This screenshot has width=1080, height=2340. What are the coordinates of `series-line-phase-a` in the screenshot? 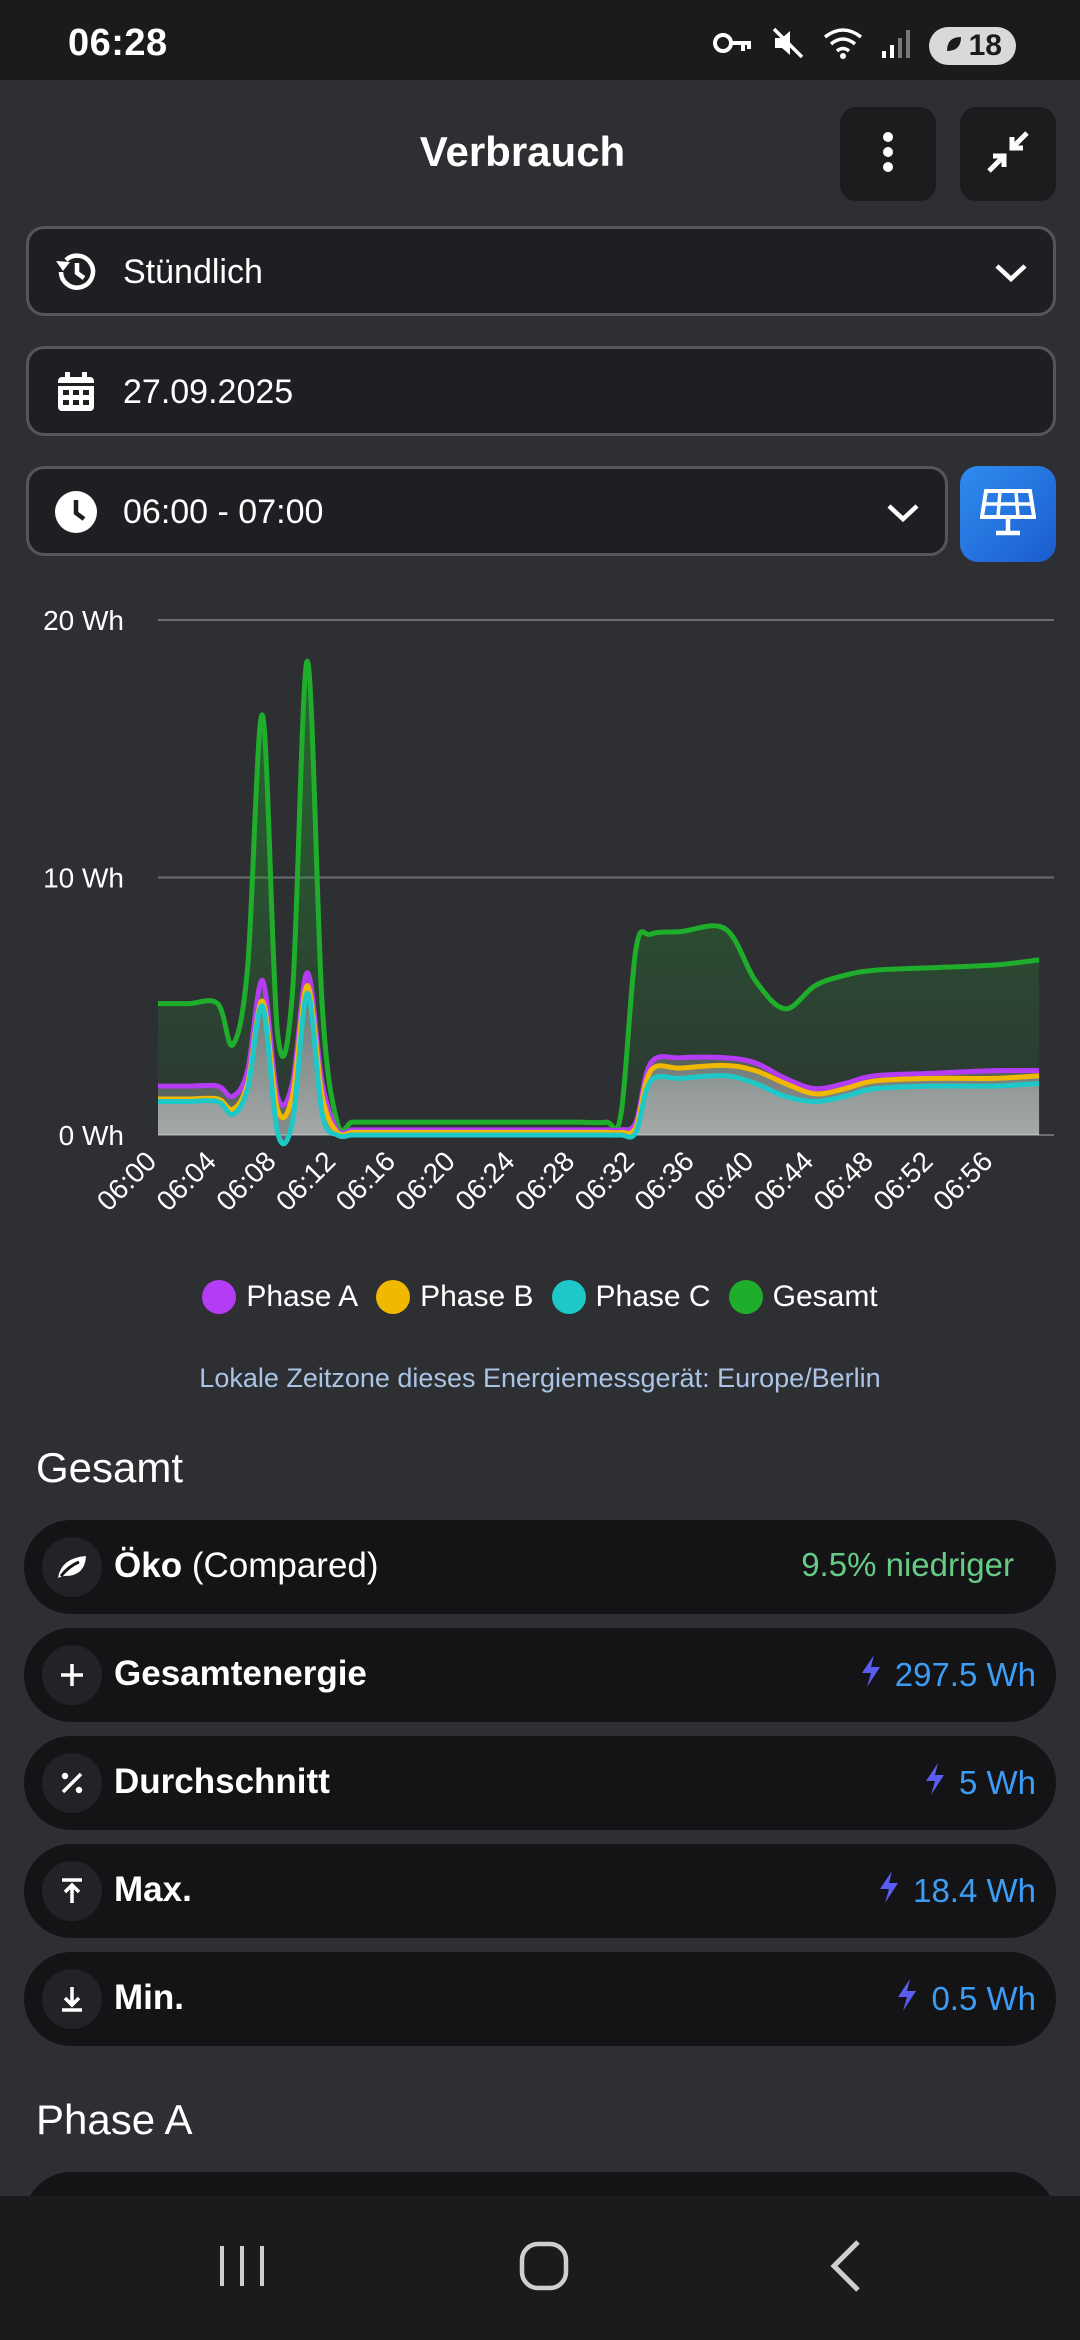 It's located at (599, 1053).